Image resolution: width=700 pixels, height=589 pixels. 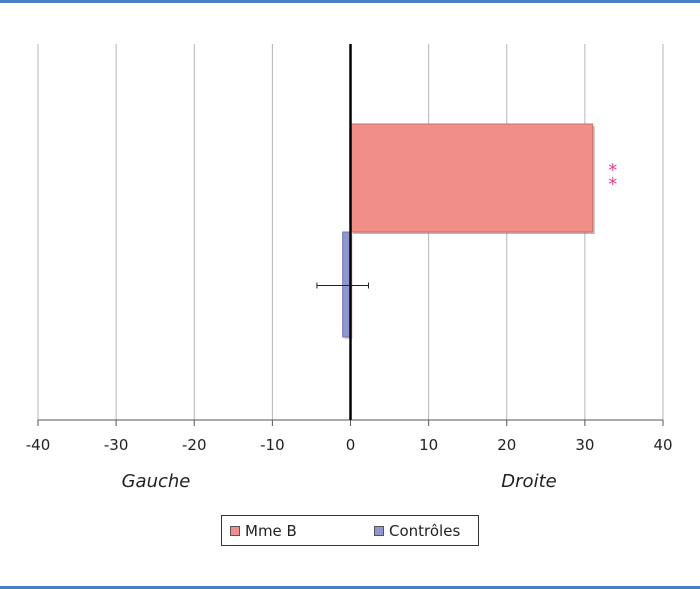 I want to click on legend: Mme B Contrôles, so click(x=350, y=530).